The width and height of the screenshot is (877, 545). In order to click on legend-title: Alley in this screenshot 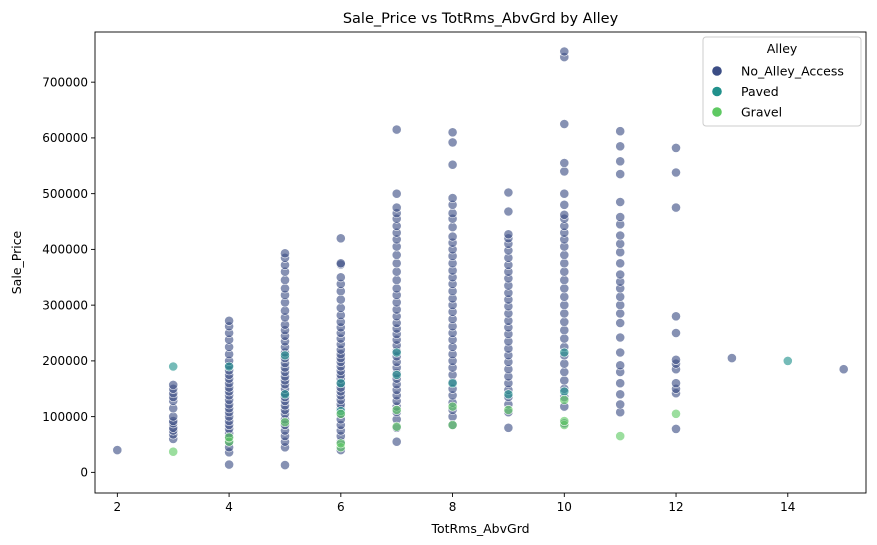, I will do `click(782, 48)`.